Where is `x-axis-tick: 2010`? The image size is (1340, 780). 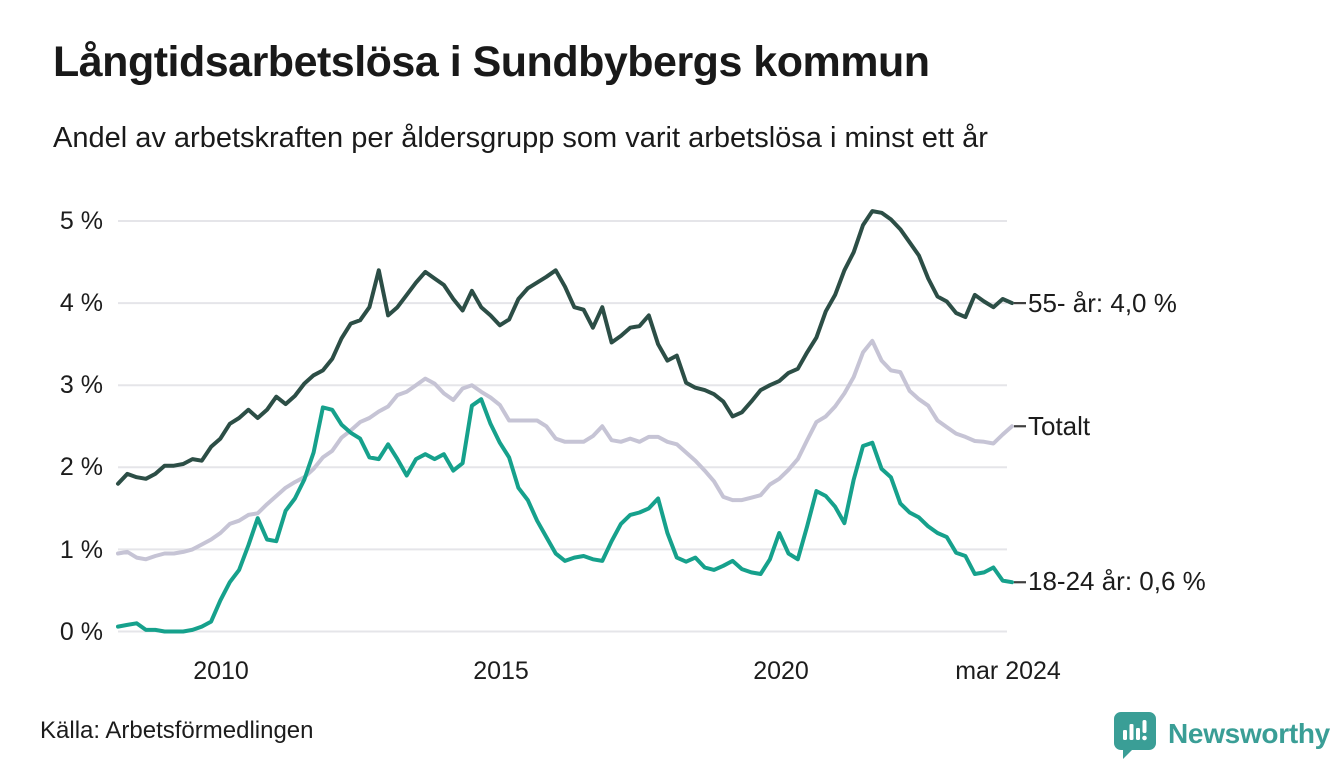 x-axis-tick: 2010 is located at coordinates (221, 671).